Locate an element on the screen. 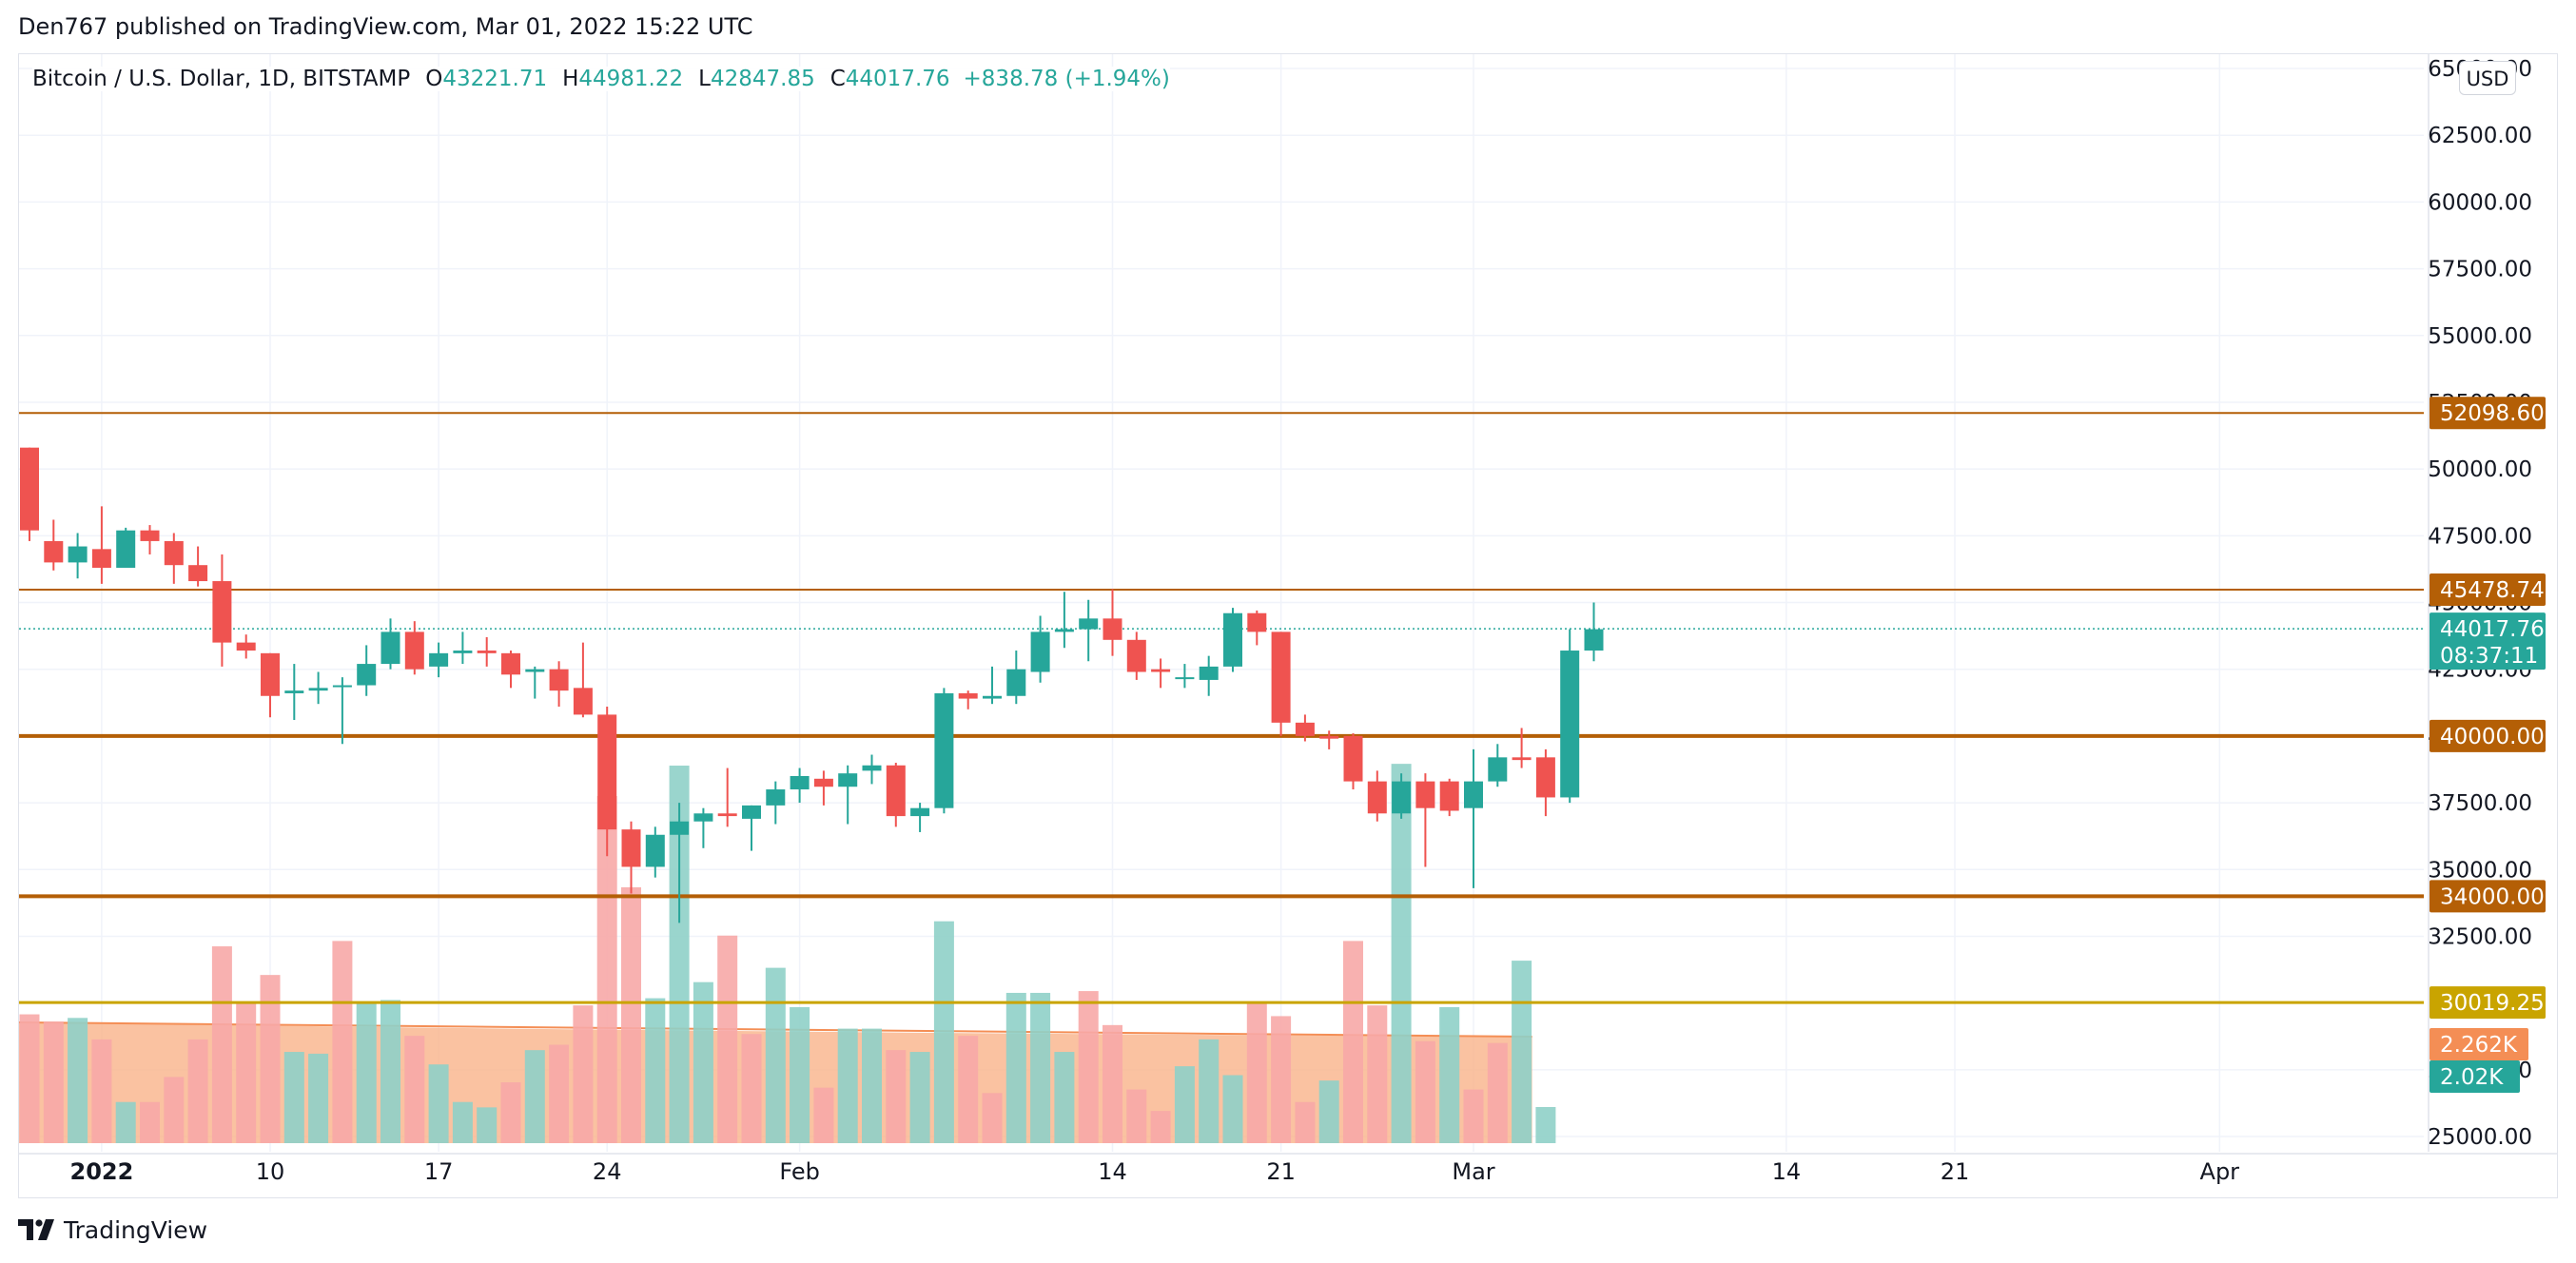 The image size is (2576, 1263). x-tick-label: 10 is located at coordinates (271, 1171).